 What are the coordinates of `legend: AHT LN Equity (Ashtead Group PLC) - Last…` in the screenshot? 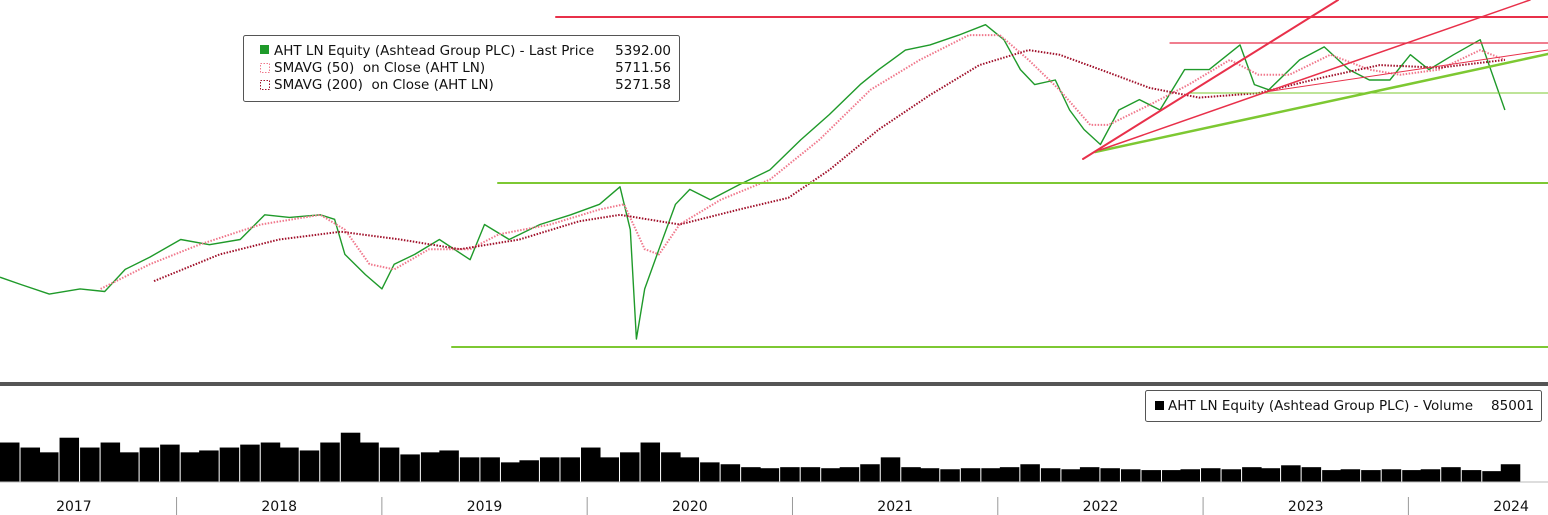 It's located at (461, 68).